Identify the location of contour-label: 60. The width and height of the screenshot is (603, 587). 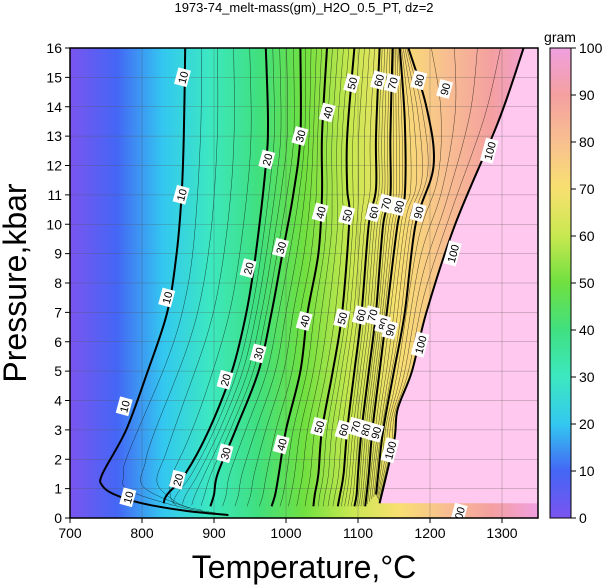
(378, 80).